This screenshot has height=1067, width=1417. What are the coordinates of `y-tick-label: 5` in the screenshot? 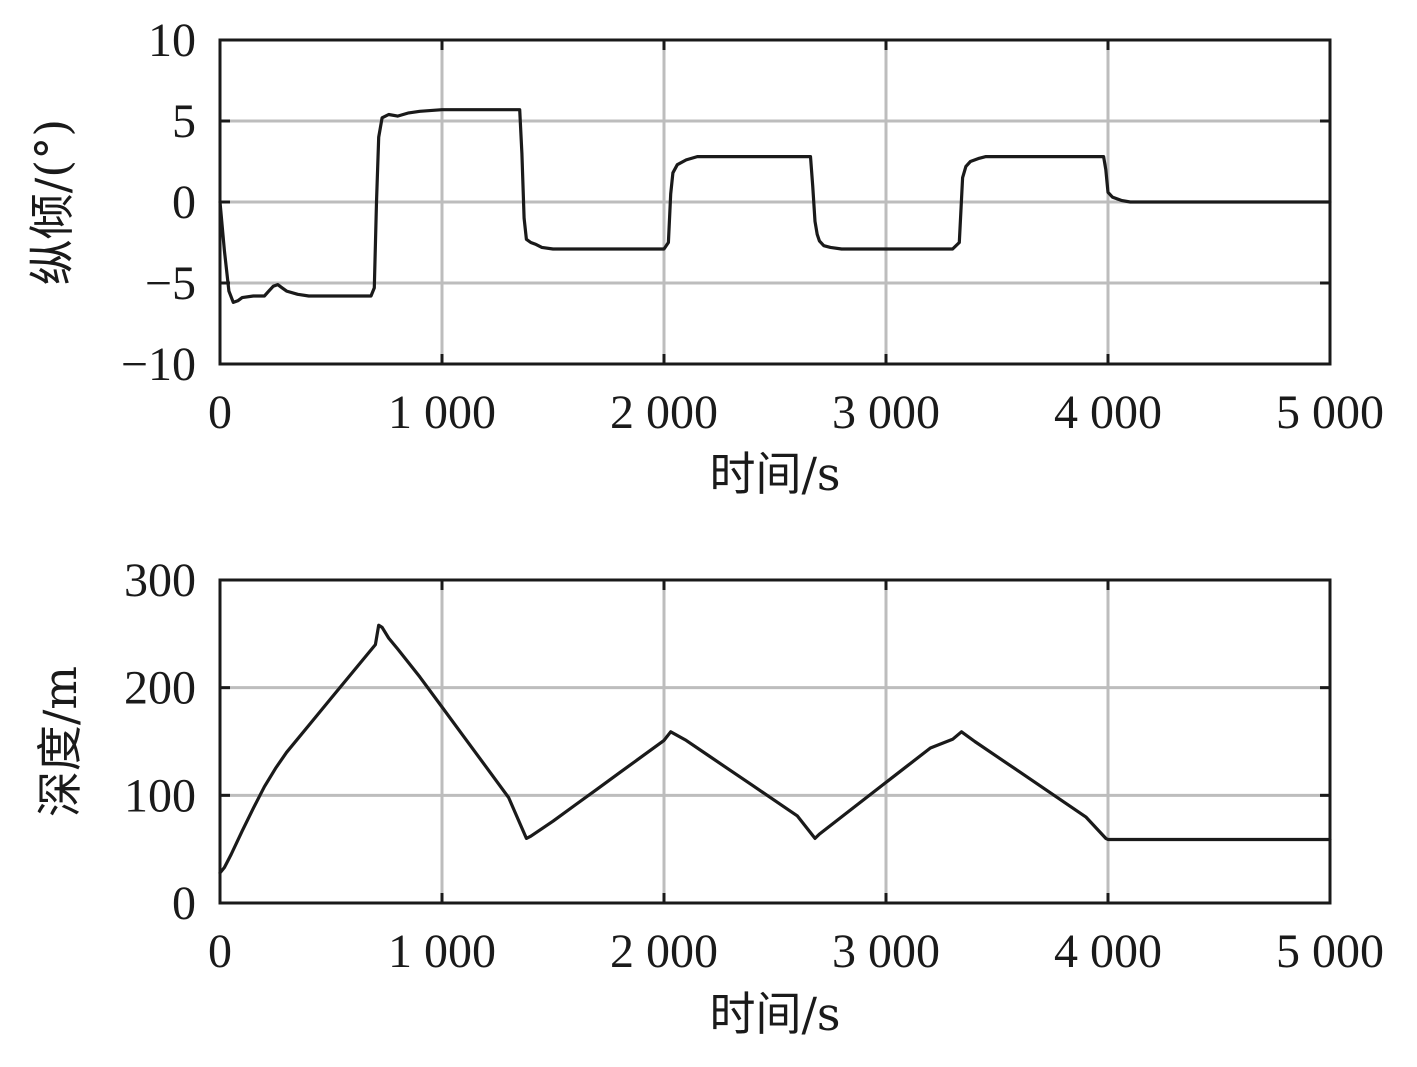 It's located at (184, 121).